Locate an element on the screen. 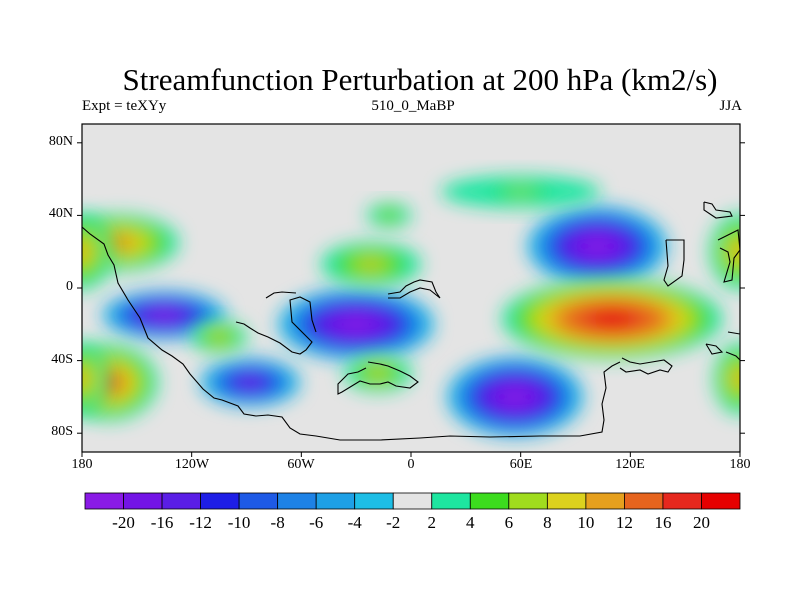  lon-tick-label-180e: 180 is located at coordinates (740, 464).